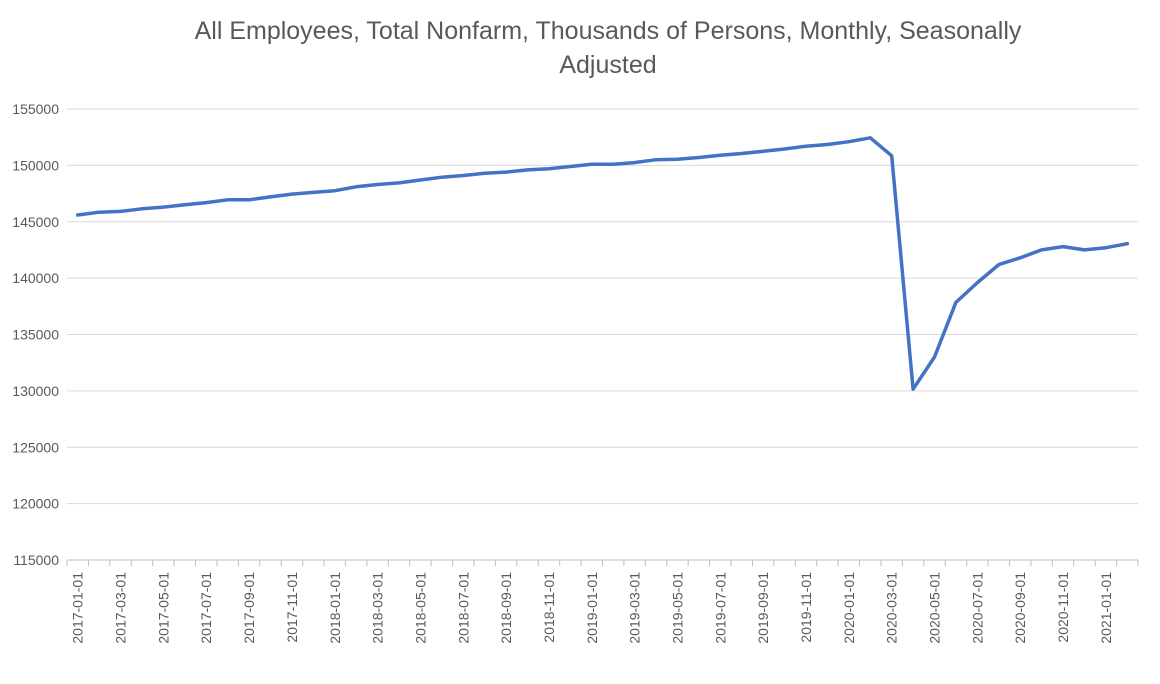 The image size is (1160, 684). Describe the element at coordinates (463, 608) in the screenshot. I see `x-tick-label: 2018-07-01` at that location.